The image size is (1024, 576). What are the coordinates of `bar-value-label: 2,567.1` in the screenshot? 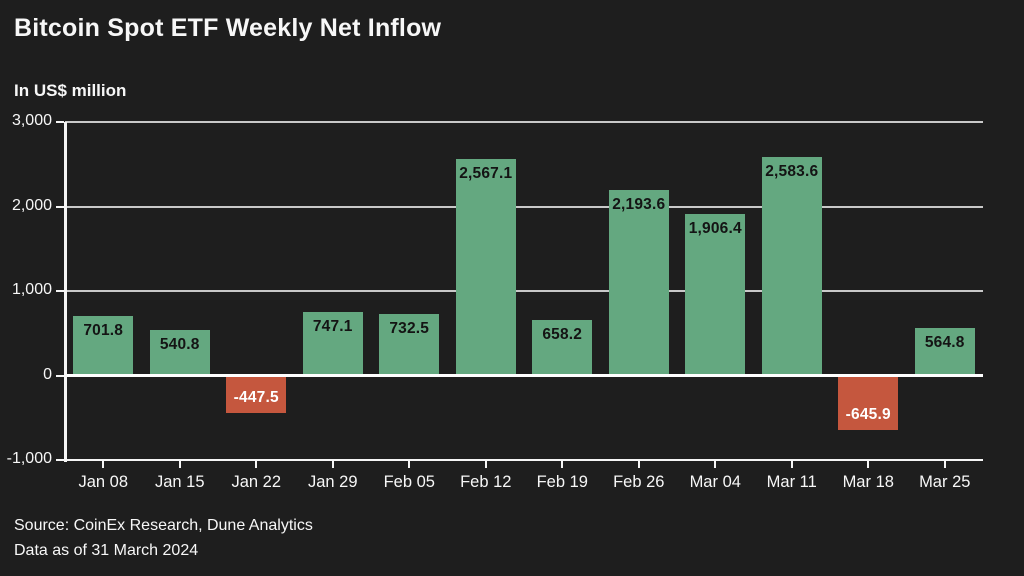 It's located at (486, 173).